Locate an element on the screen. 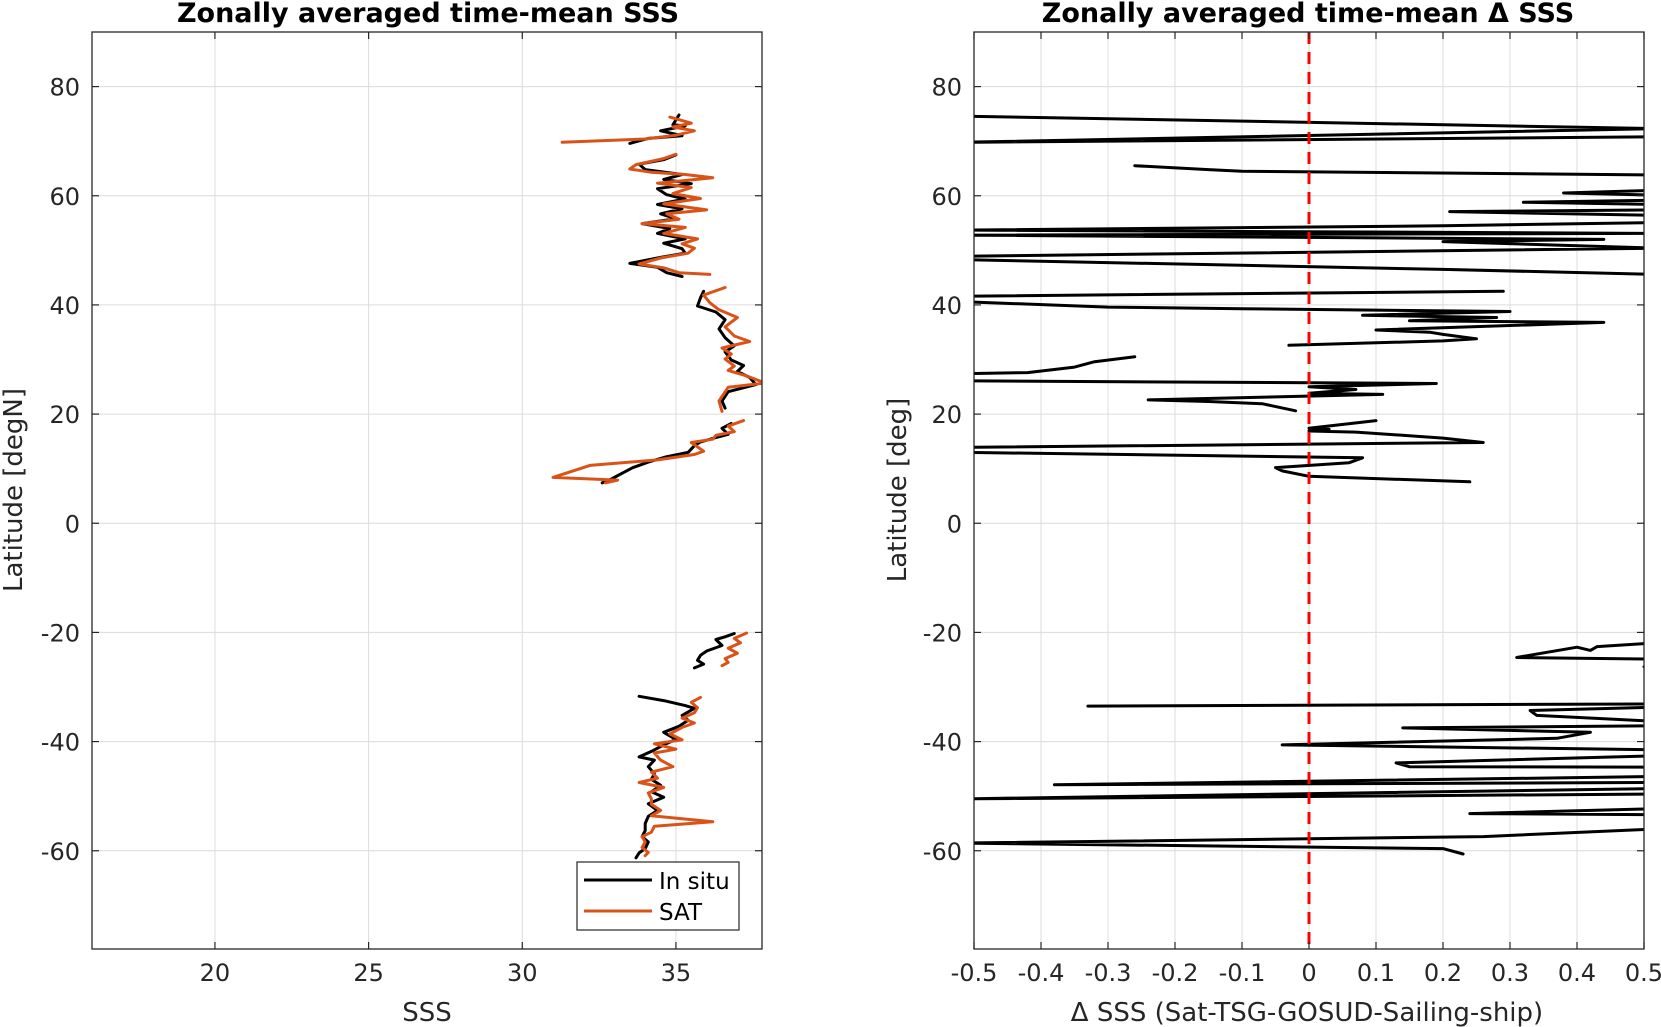  legend-sat-label: SAT is located at coordinates (681, 913).